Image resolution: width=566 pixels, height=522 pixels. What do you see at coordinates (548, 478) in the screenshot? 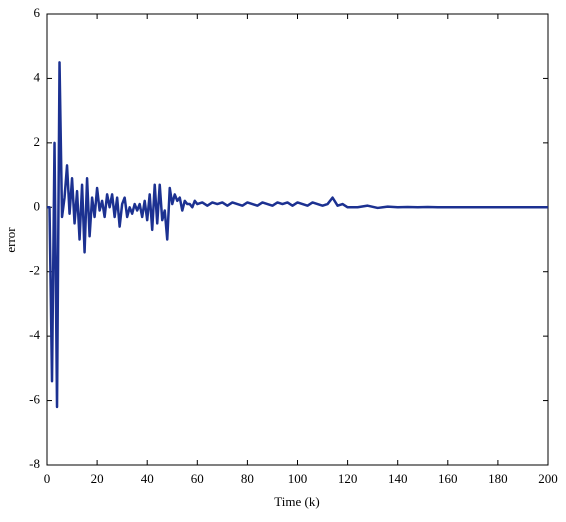
I see `x-tick-label: 200` at bounding box center [548, 478].